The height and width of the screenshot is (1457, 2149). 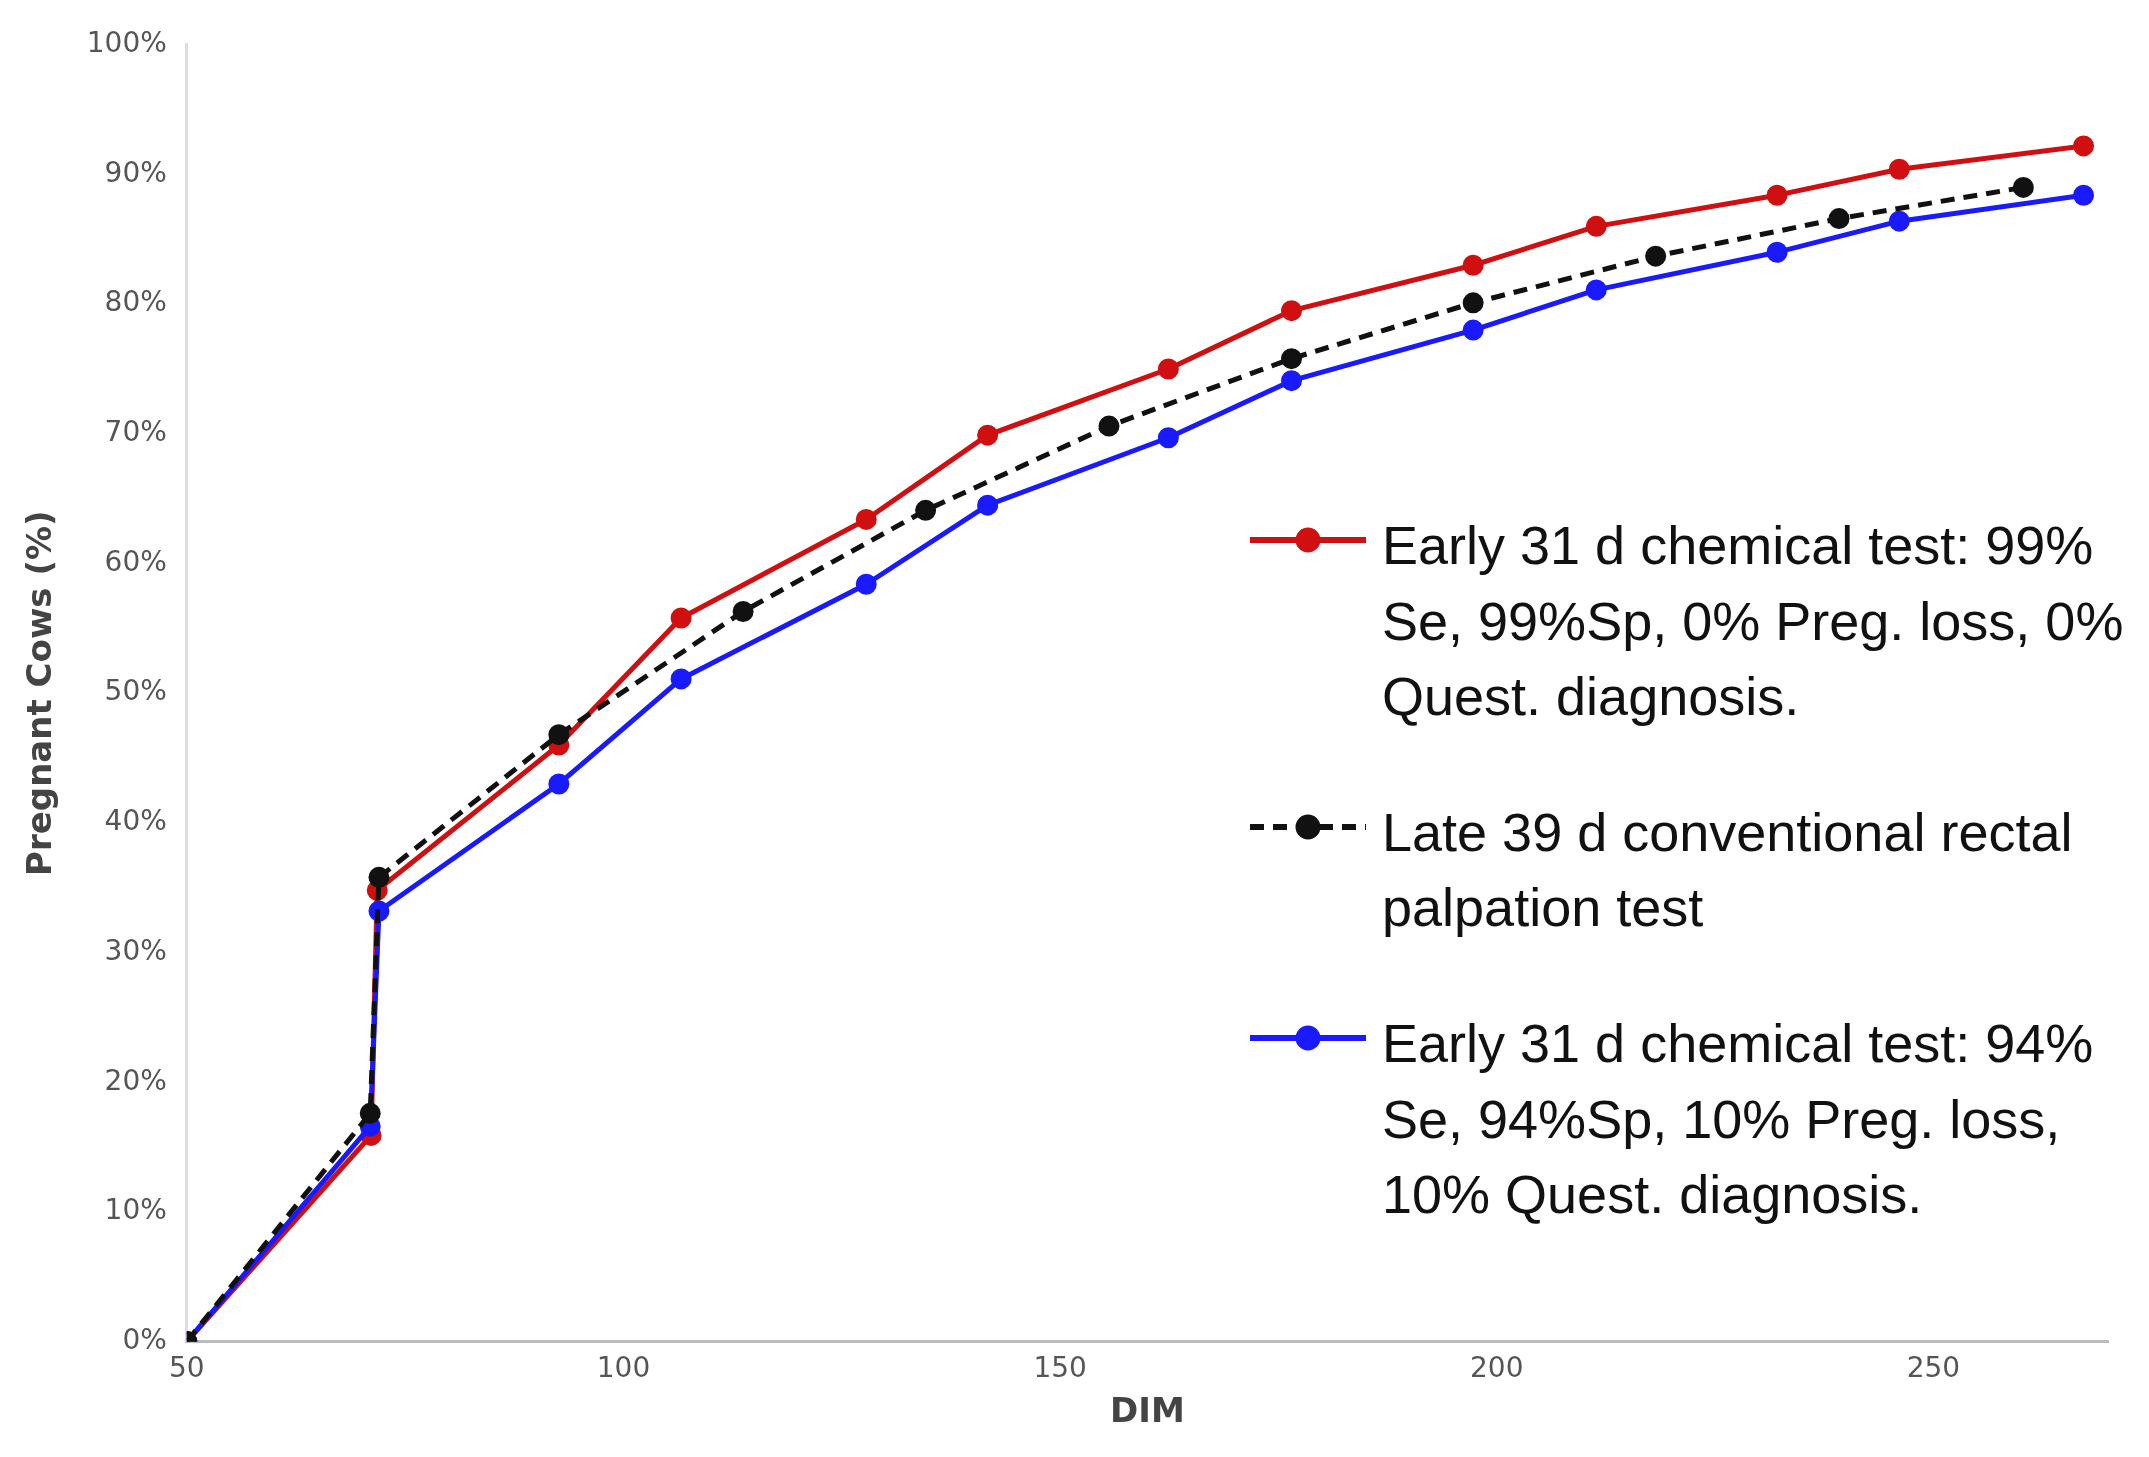 I want to click on y-tick-label: 100%, so click(x=126, y=43).